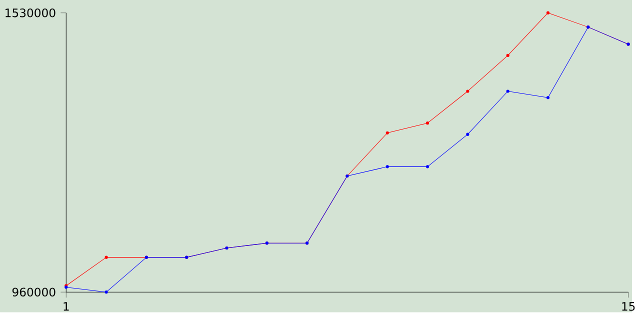 This screenshot has height=315, width=640. Describe the element at coordinates (31, 13) in the screenshot. I see `y-tick-label: 1530000` at that location.